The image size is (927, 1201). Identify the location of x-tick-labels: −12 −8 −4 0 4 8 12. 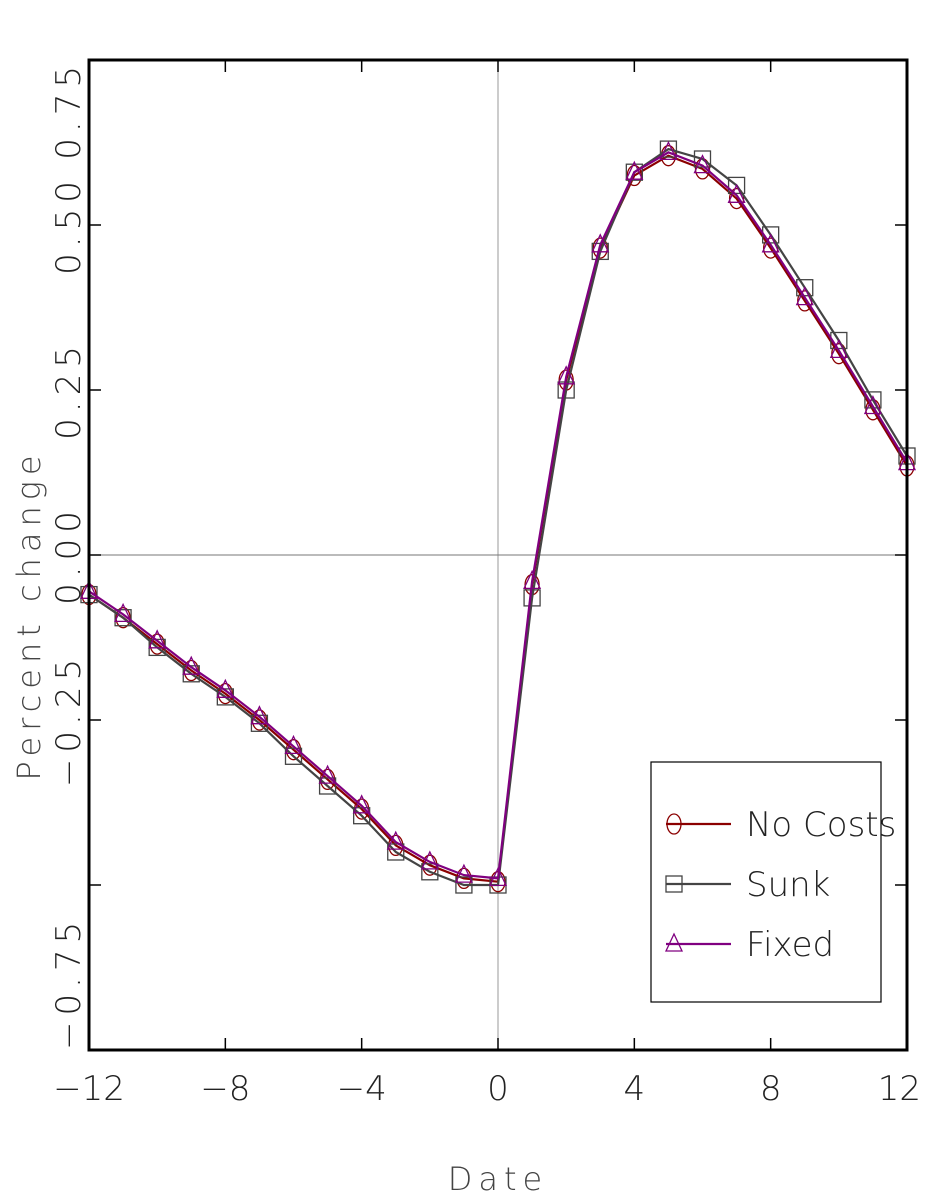
(487, 1089).